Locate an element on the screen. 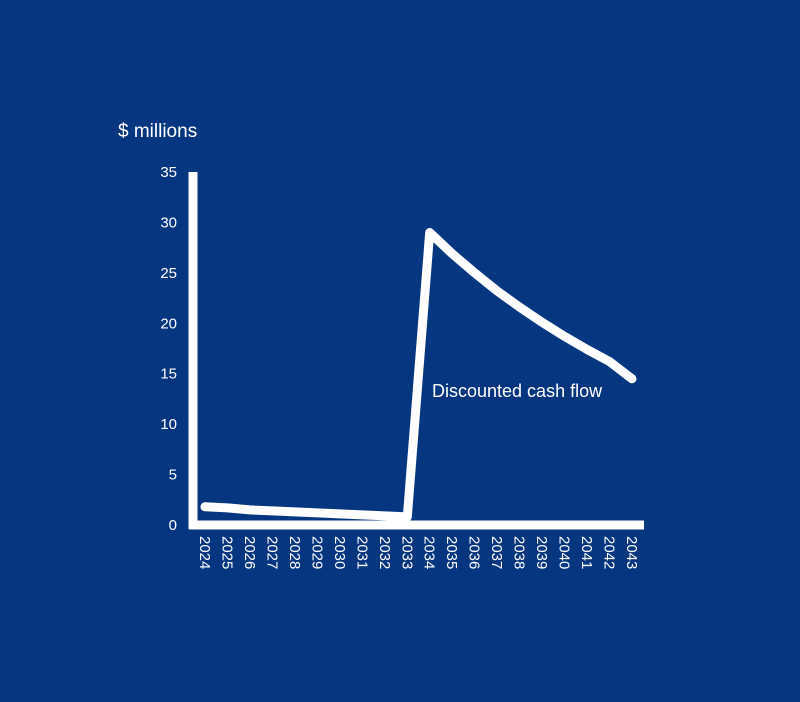 The width and height of the screenshot is (800, 702). y-tick-label: 20 is located at coordinates (168, 323).